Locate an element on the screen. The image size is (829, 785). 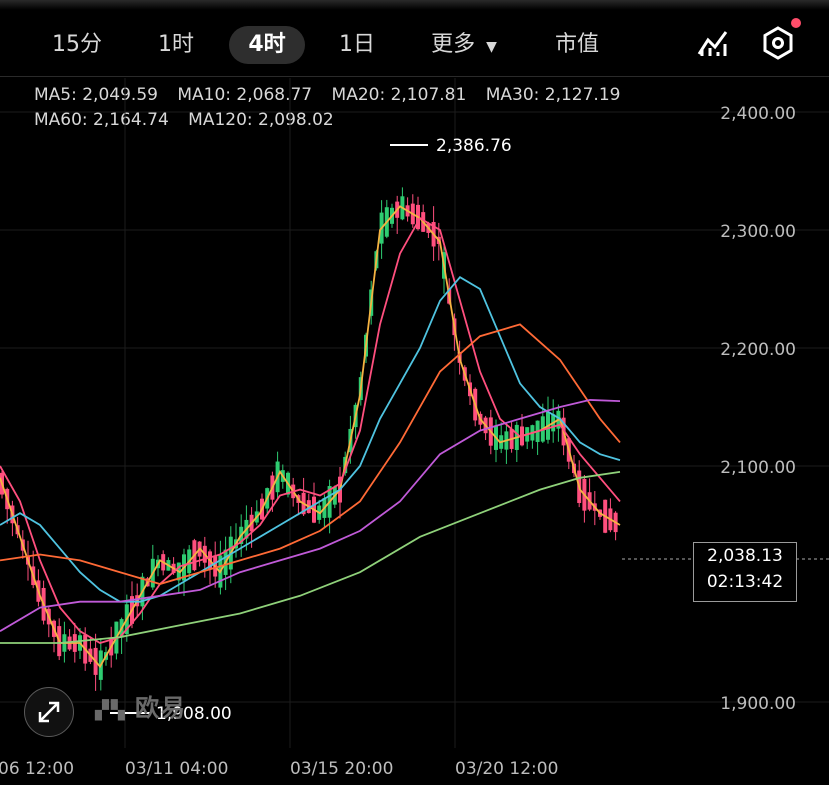
current-price: 2,038.13 is located at coordinates (745, 556).